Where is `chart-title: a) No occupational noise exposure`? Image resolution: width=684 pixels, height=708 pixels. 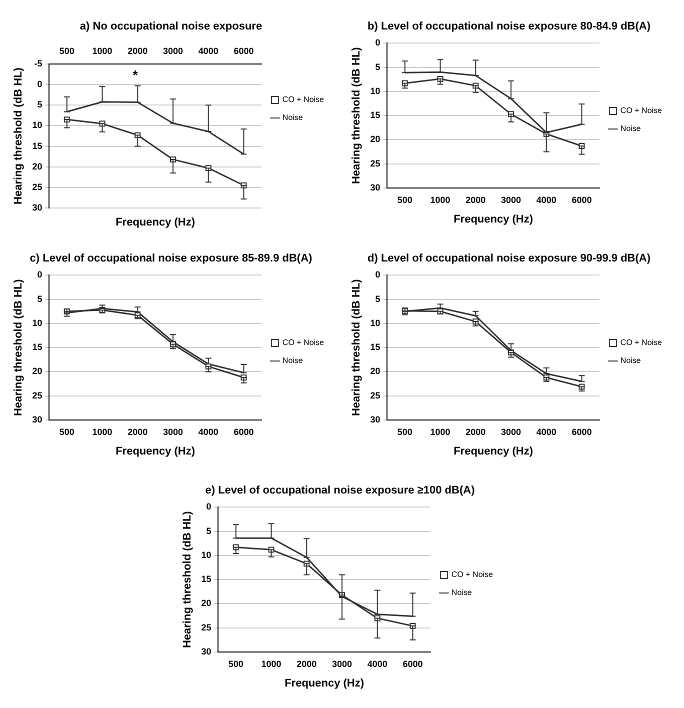 chart-title: a) No occupational noise exposure is located at coordinates (171, 26).